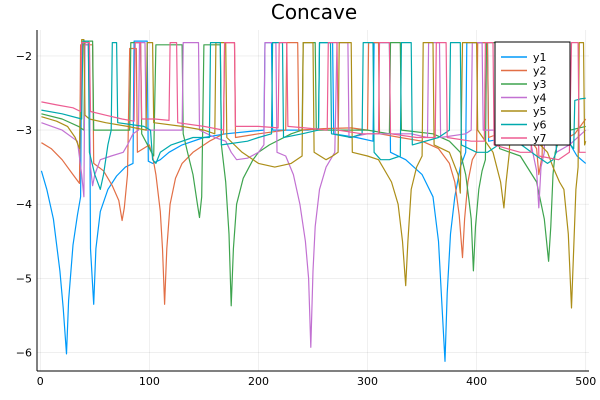 The image size is (600, 400). What do you see at coordinates (540, 138) in the screenshot?
I see `legend-label-y7: y7` at bounding box center [540, 138].